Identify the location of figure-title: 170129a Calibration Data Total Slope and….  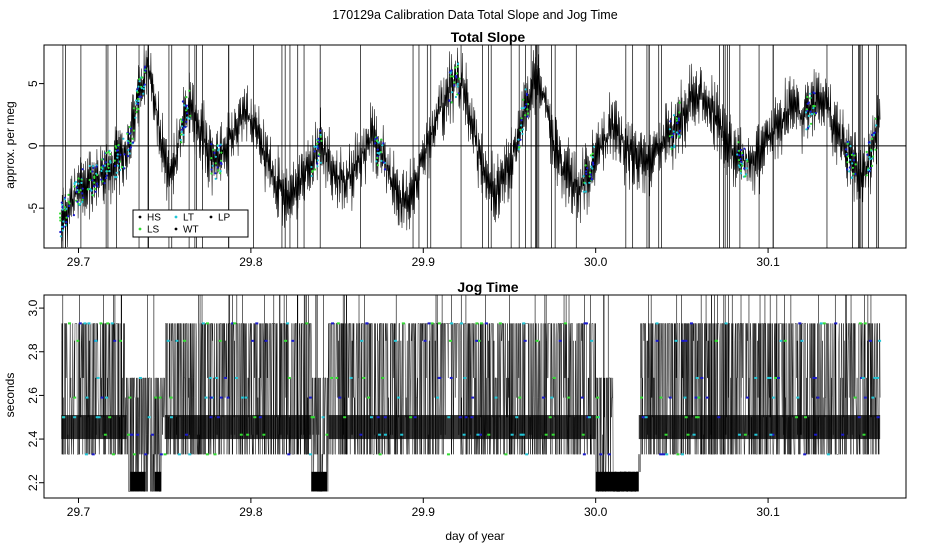
(474, 15).